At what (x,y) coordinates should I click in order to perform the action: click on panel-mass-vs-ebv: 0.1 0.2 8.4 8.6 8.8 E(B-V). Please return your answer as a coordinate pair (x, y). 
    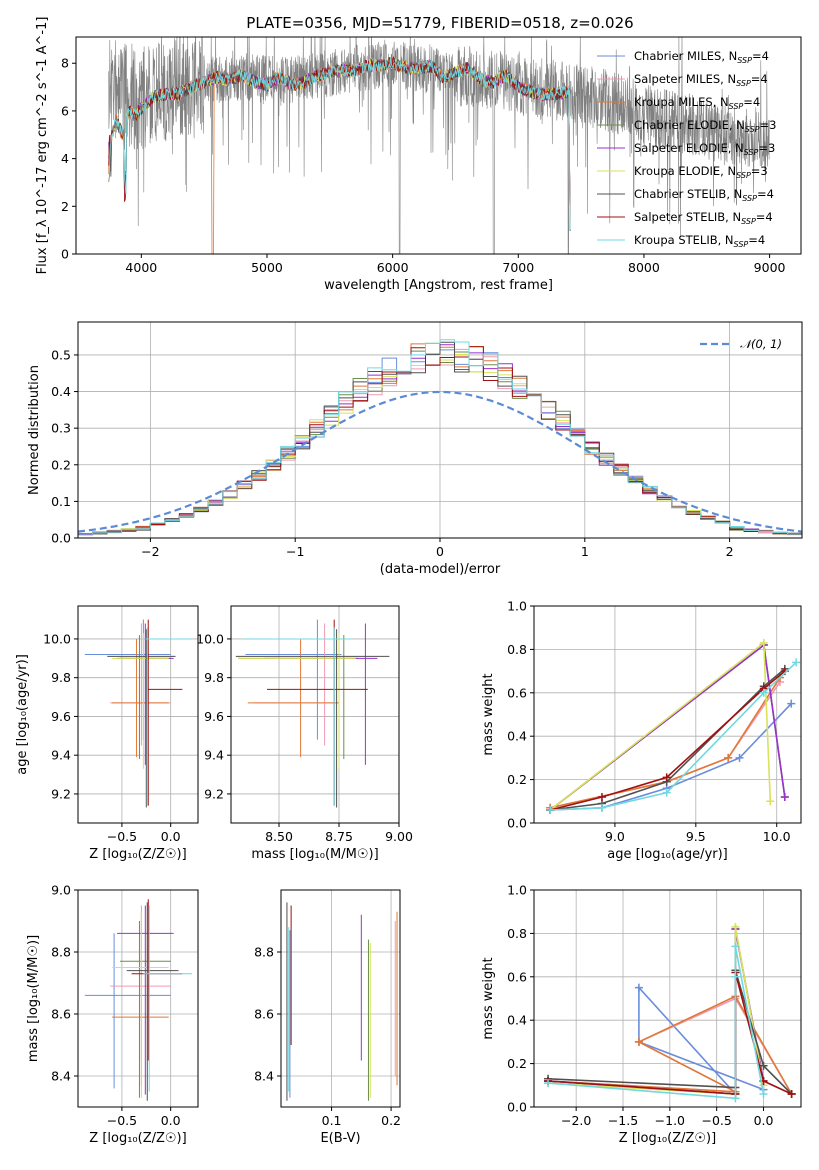
    Looking at the image, I should click on (327, 1017).